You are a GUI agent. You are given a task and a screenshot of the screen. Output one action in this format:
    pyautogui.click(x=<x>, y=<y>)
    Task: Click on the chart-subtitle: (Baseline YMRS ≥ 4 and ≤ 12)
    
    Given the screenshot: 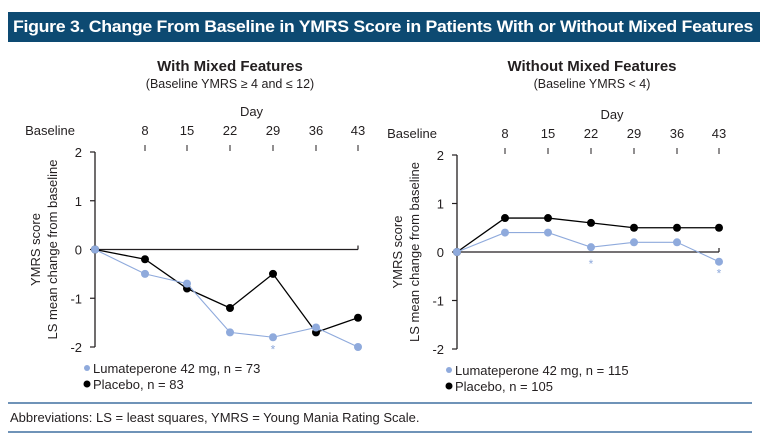 What is the action you would take?
    pyautogui.click(x=230, y=84)
    